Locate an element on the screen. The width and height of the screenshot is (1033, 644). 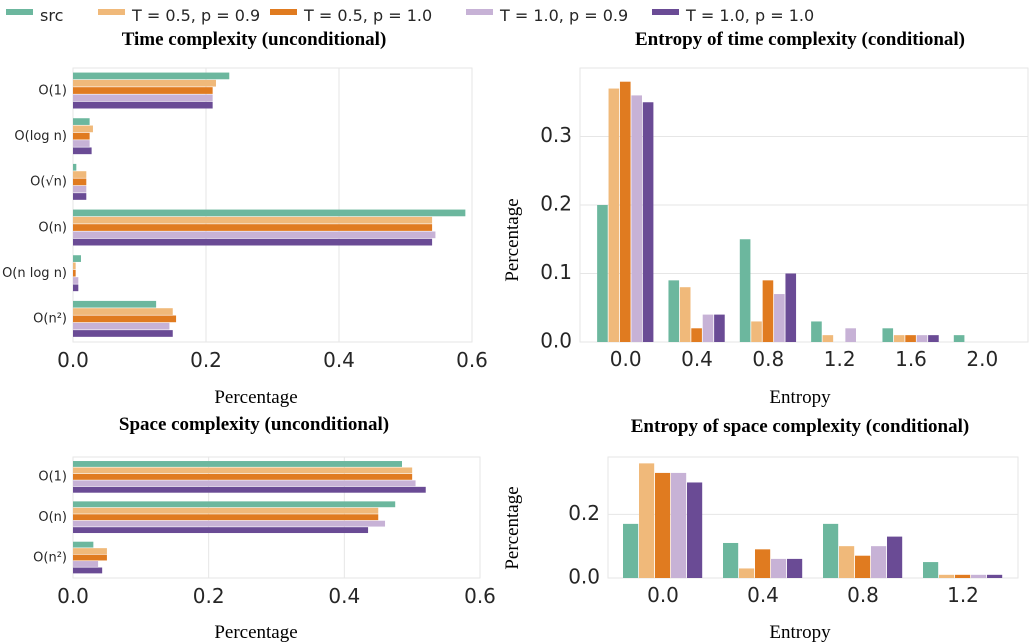
legend-item: T = 1.0, p = 0.9 is located at coordinates (547, 15).